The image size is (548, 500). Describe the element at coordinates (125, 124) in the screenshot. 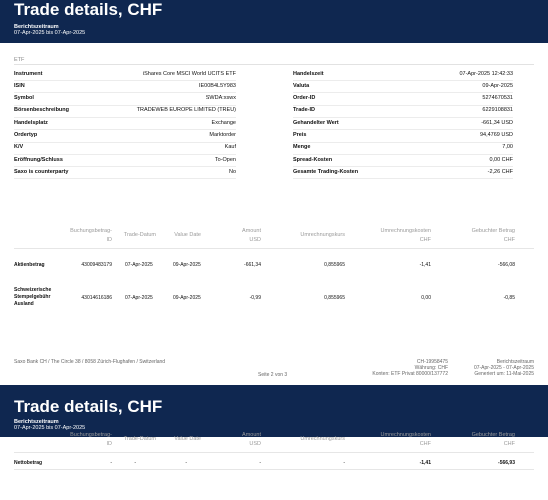

I see `field-row: Handelsplatz Exchange` at that location.